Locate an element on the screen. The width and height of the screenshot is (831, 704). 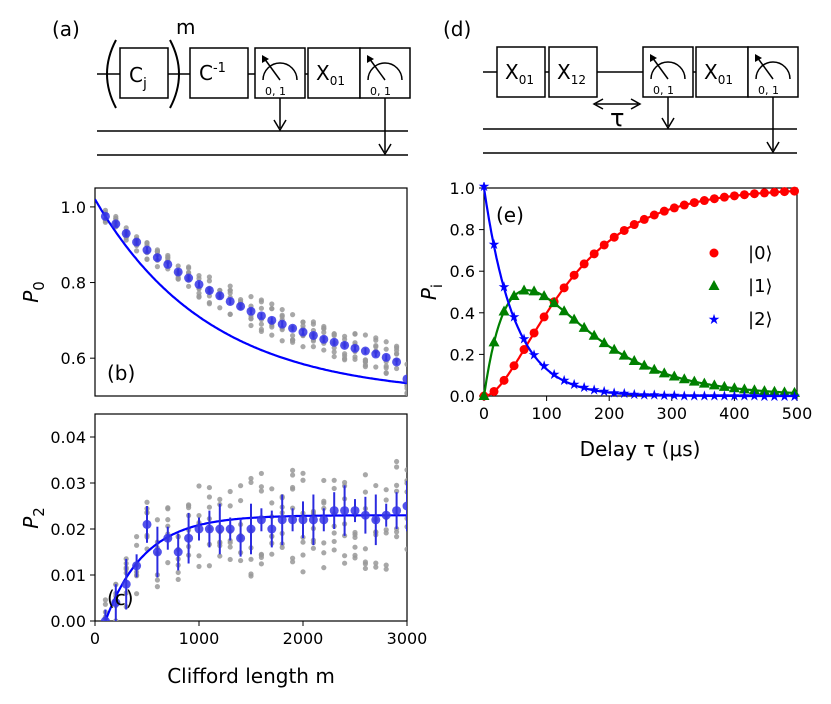
e-axes-frame is located at coordinates (640, 292).